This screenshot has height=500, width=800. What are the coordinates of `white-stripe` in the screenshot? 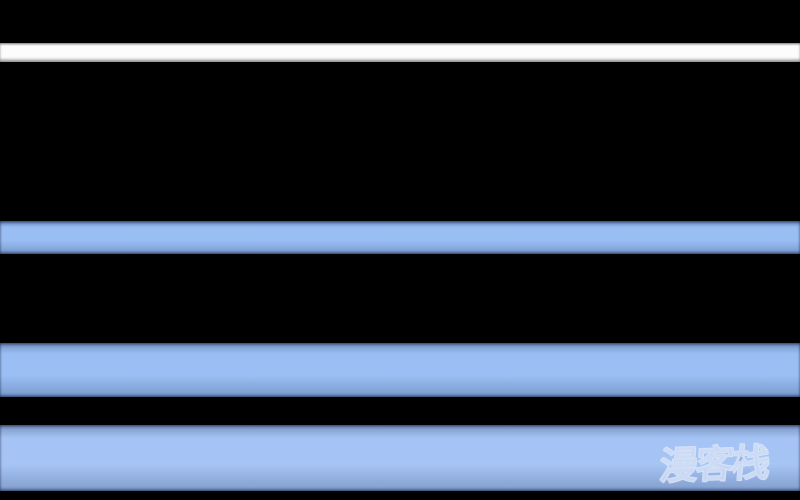 It's located at (400, 52).